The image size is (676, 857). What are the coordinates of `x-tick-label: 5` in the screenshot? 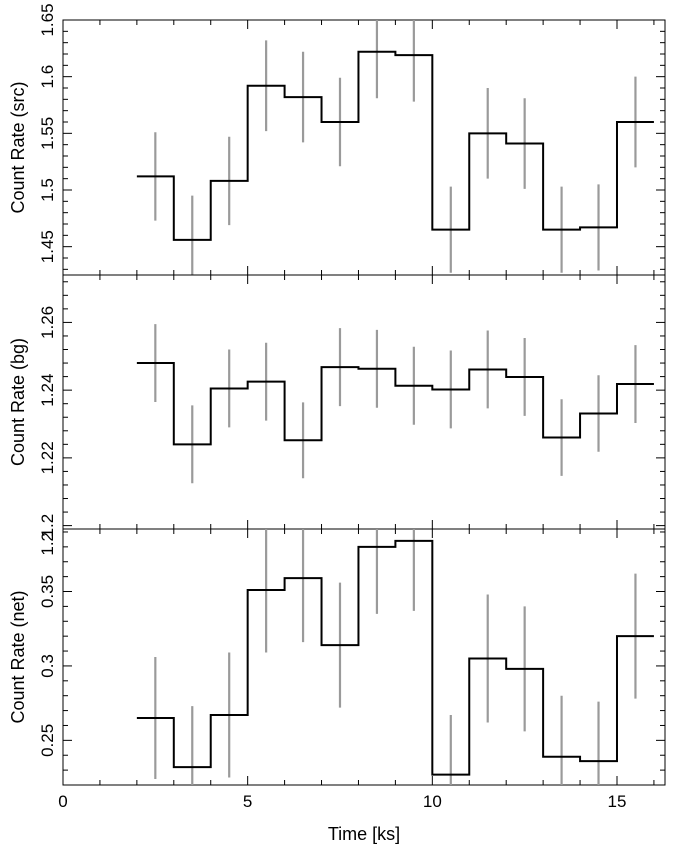 It's located at (247, 801).